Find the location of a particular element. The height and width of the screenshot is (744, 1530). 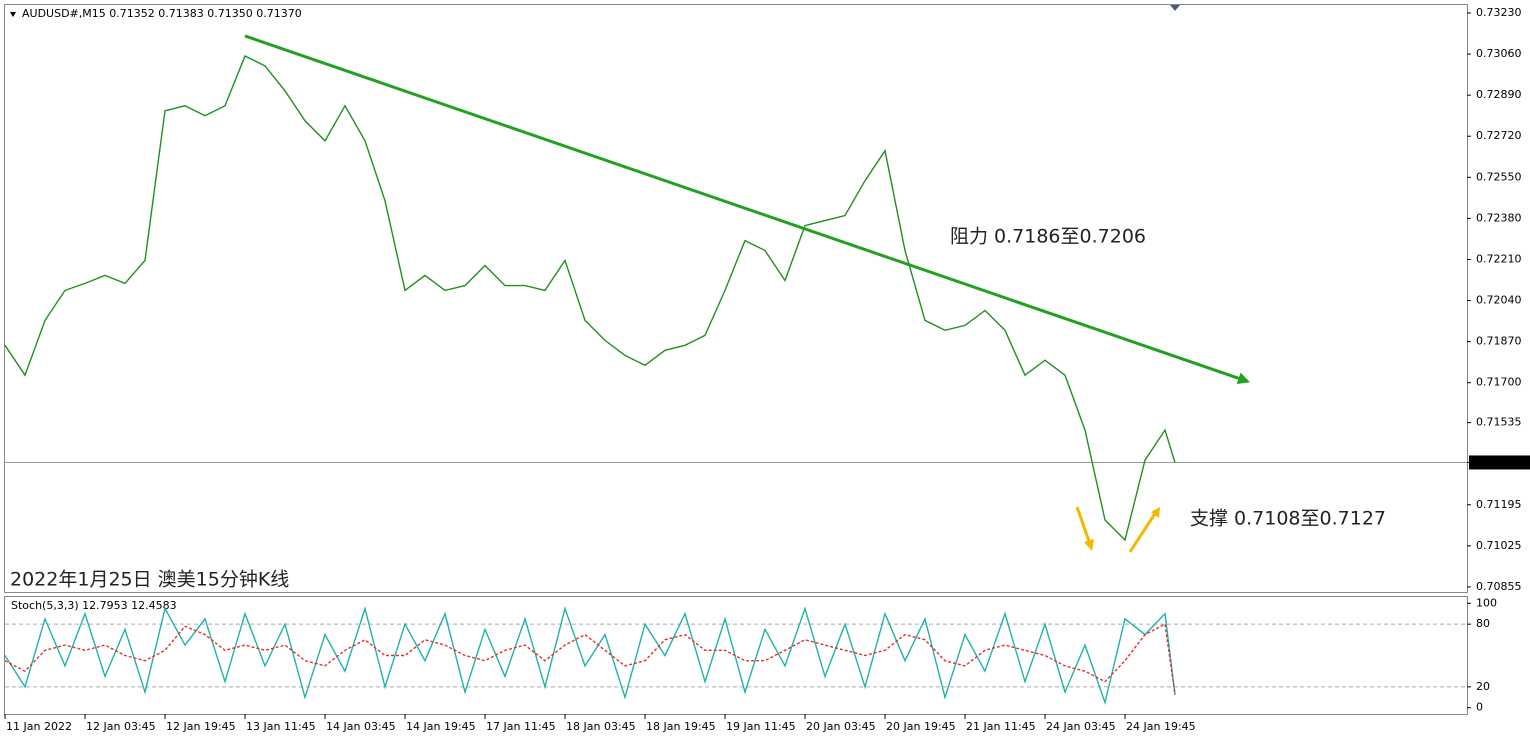

y-tick-label: 0.72890 is located at coordinates (1499, 94).